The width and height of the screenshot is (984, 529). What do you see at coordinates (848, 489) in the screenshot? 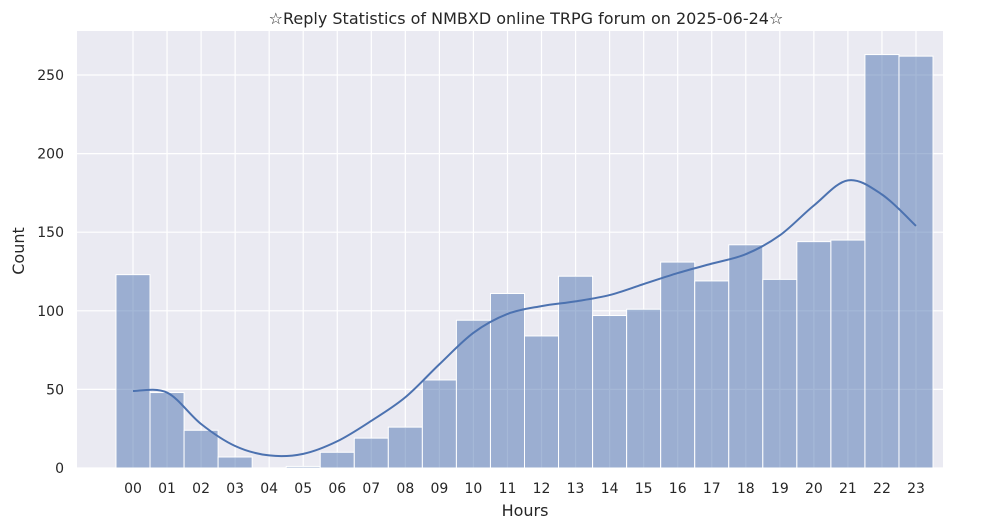
I see `x-tick-label: 21` at bounding box center [848, 489].